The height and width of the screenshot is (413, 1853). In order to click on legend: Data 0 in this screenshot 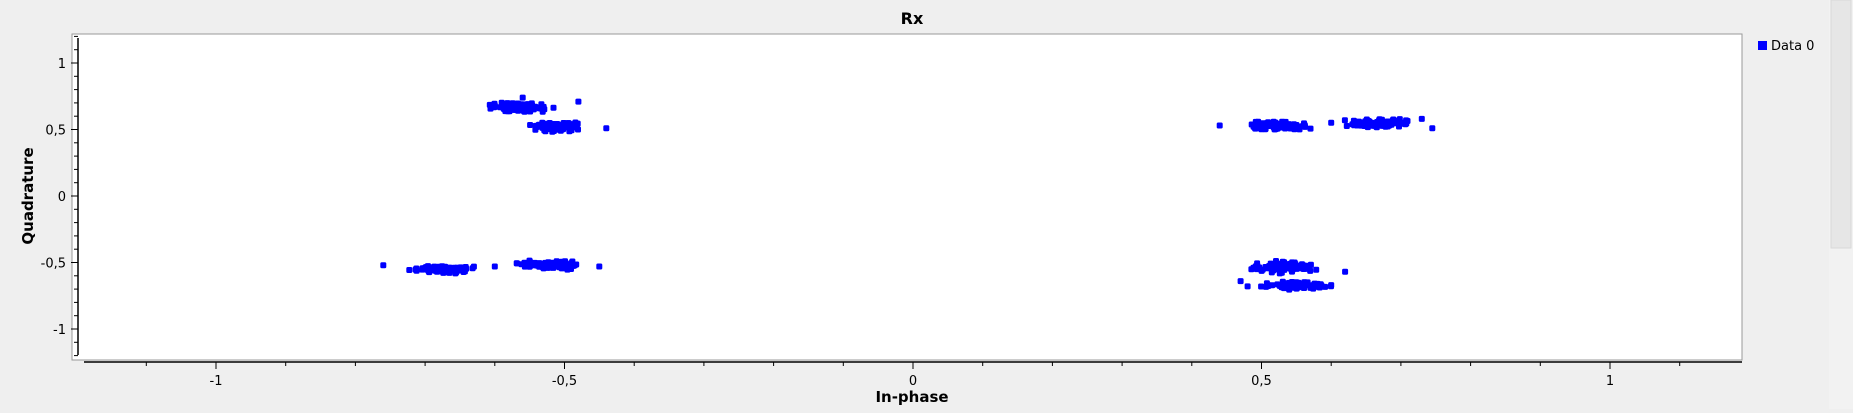, I will do `click(1786, 46)`.